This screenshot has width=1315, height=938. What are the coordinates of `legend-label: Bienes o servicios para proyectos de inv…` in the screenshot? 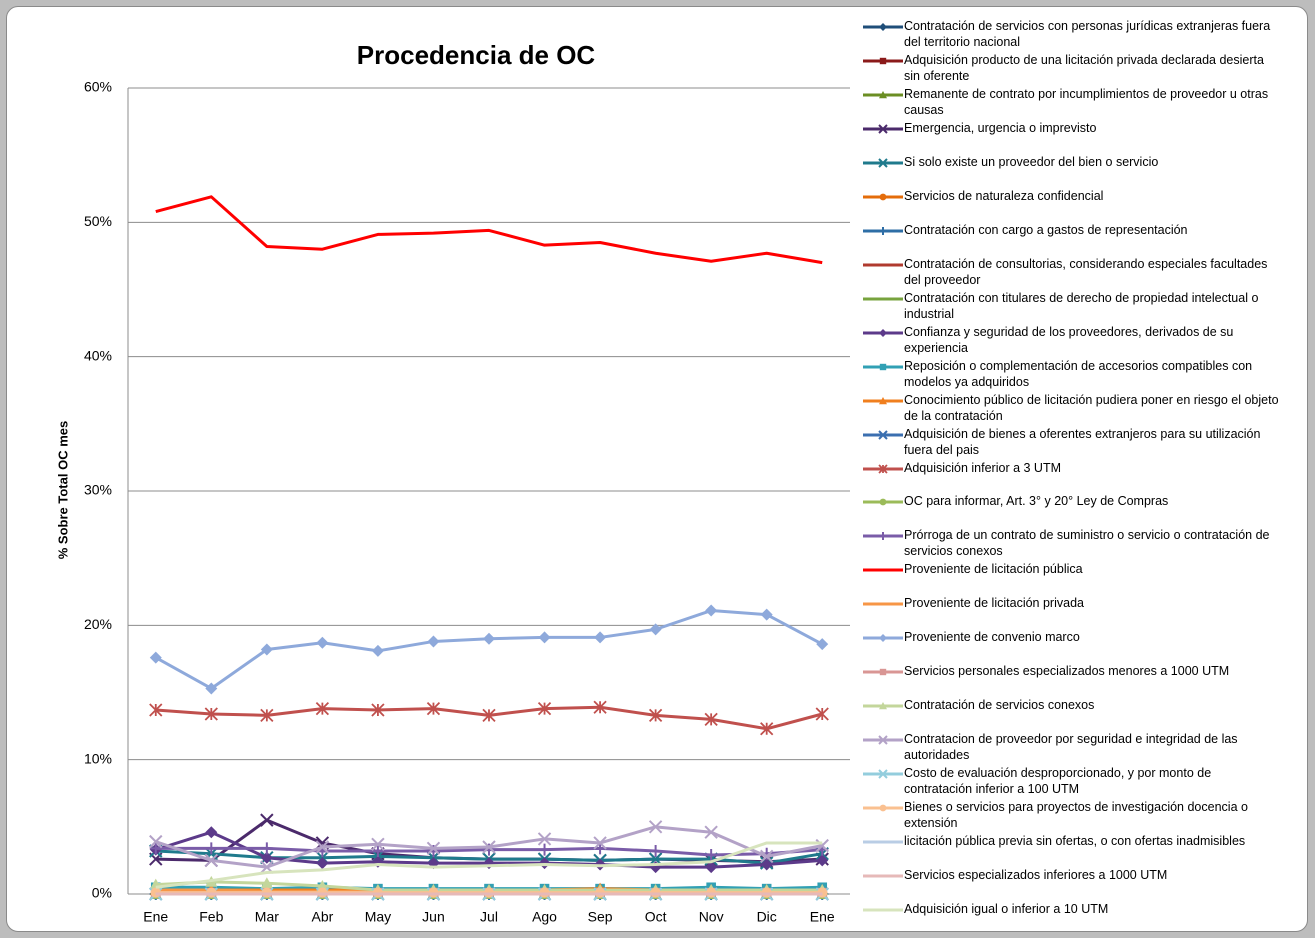 It's located at (1076, 815).